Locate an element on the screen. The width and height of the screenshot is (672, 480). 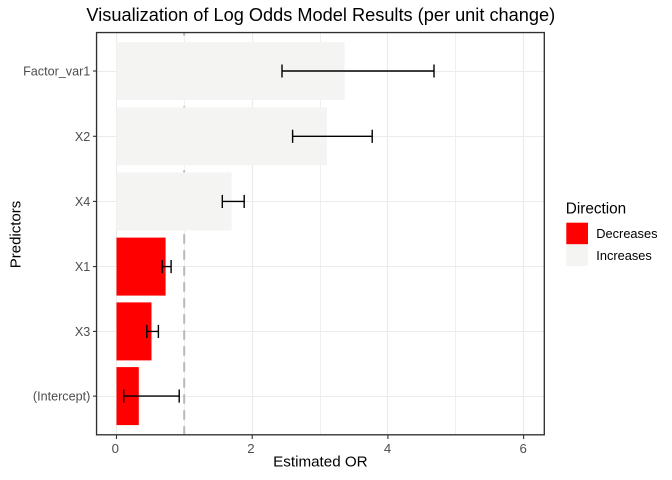
svg-text: Estimated OR is located at coordinates (320, 462).